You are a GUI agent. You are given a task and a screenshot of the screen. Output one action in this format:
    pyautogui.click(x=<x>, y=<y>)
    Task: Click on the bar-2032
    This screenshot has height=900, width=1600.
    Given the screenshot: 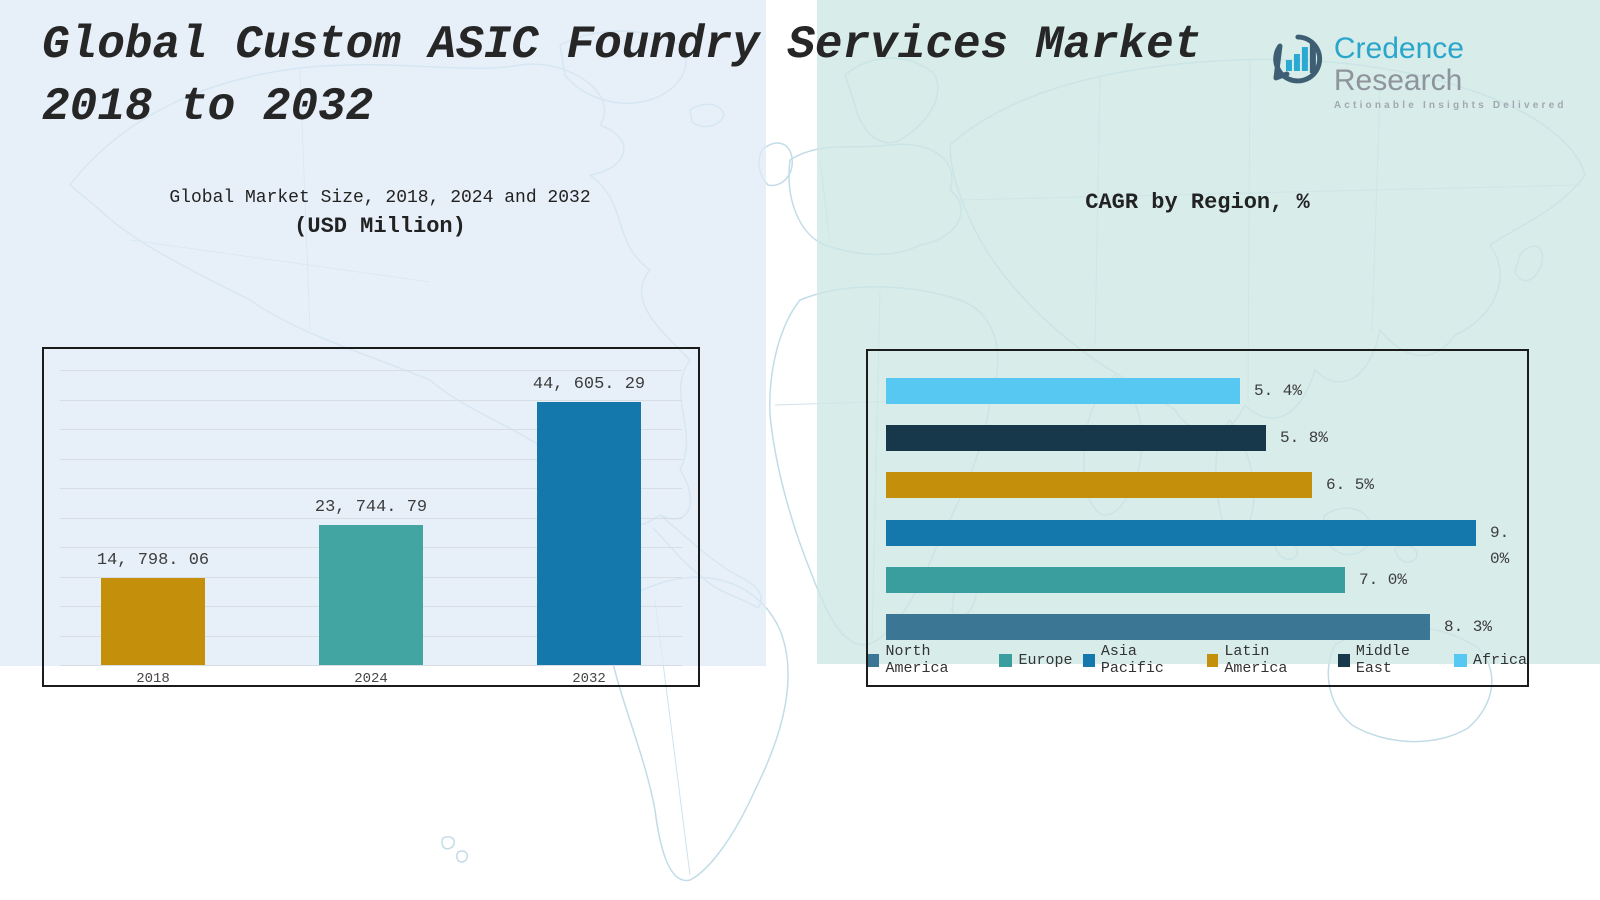 What is the action you would take?
    pyautogui.click(x=589, y=533)
    